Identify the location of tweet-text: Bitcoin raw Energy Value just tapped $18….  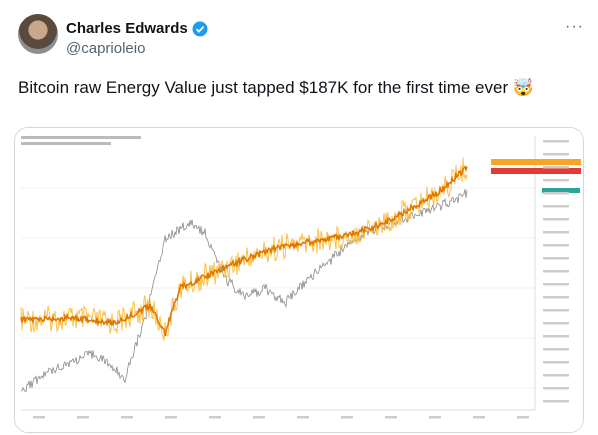
(276, 87).